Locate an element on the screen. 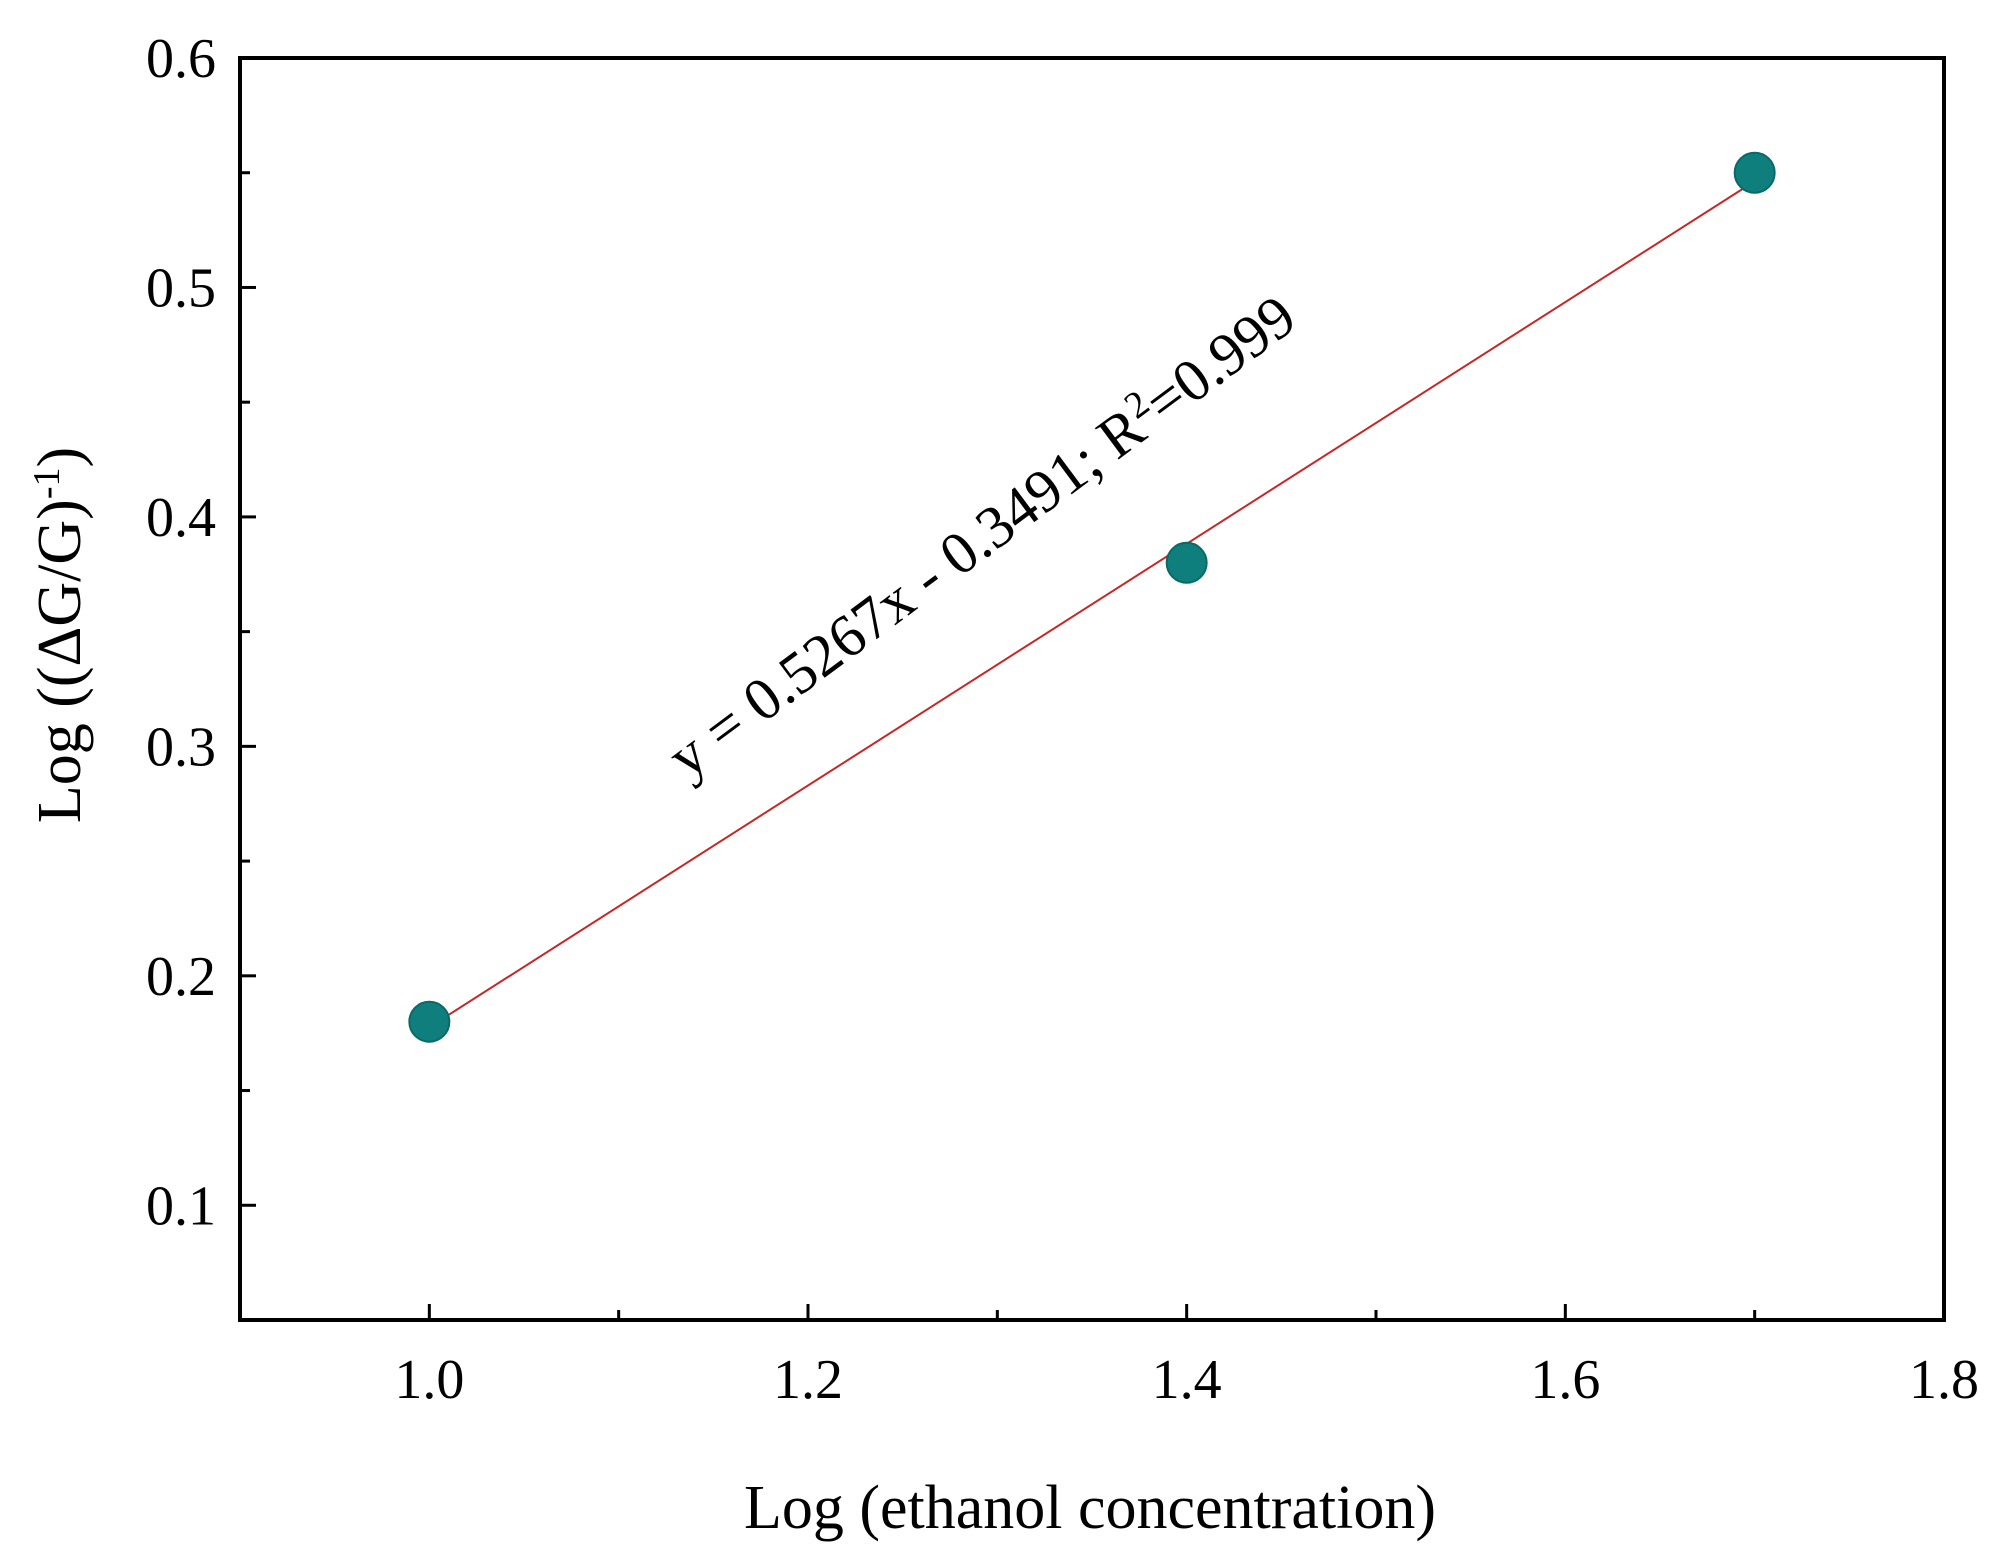  y-axis-title-suffix: ) is located at coordinates (60, 457).